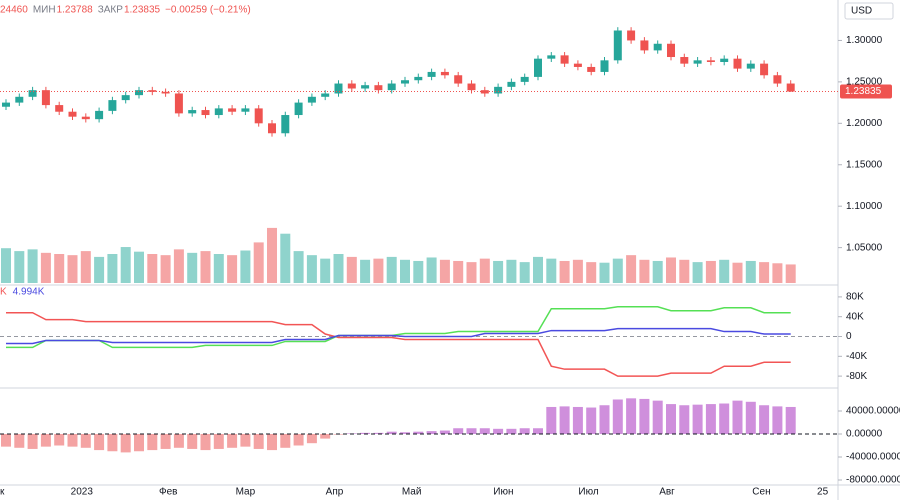  I want to click on x-tick-label: Июн, so click(503, 492).